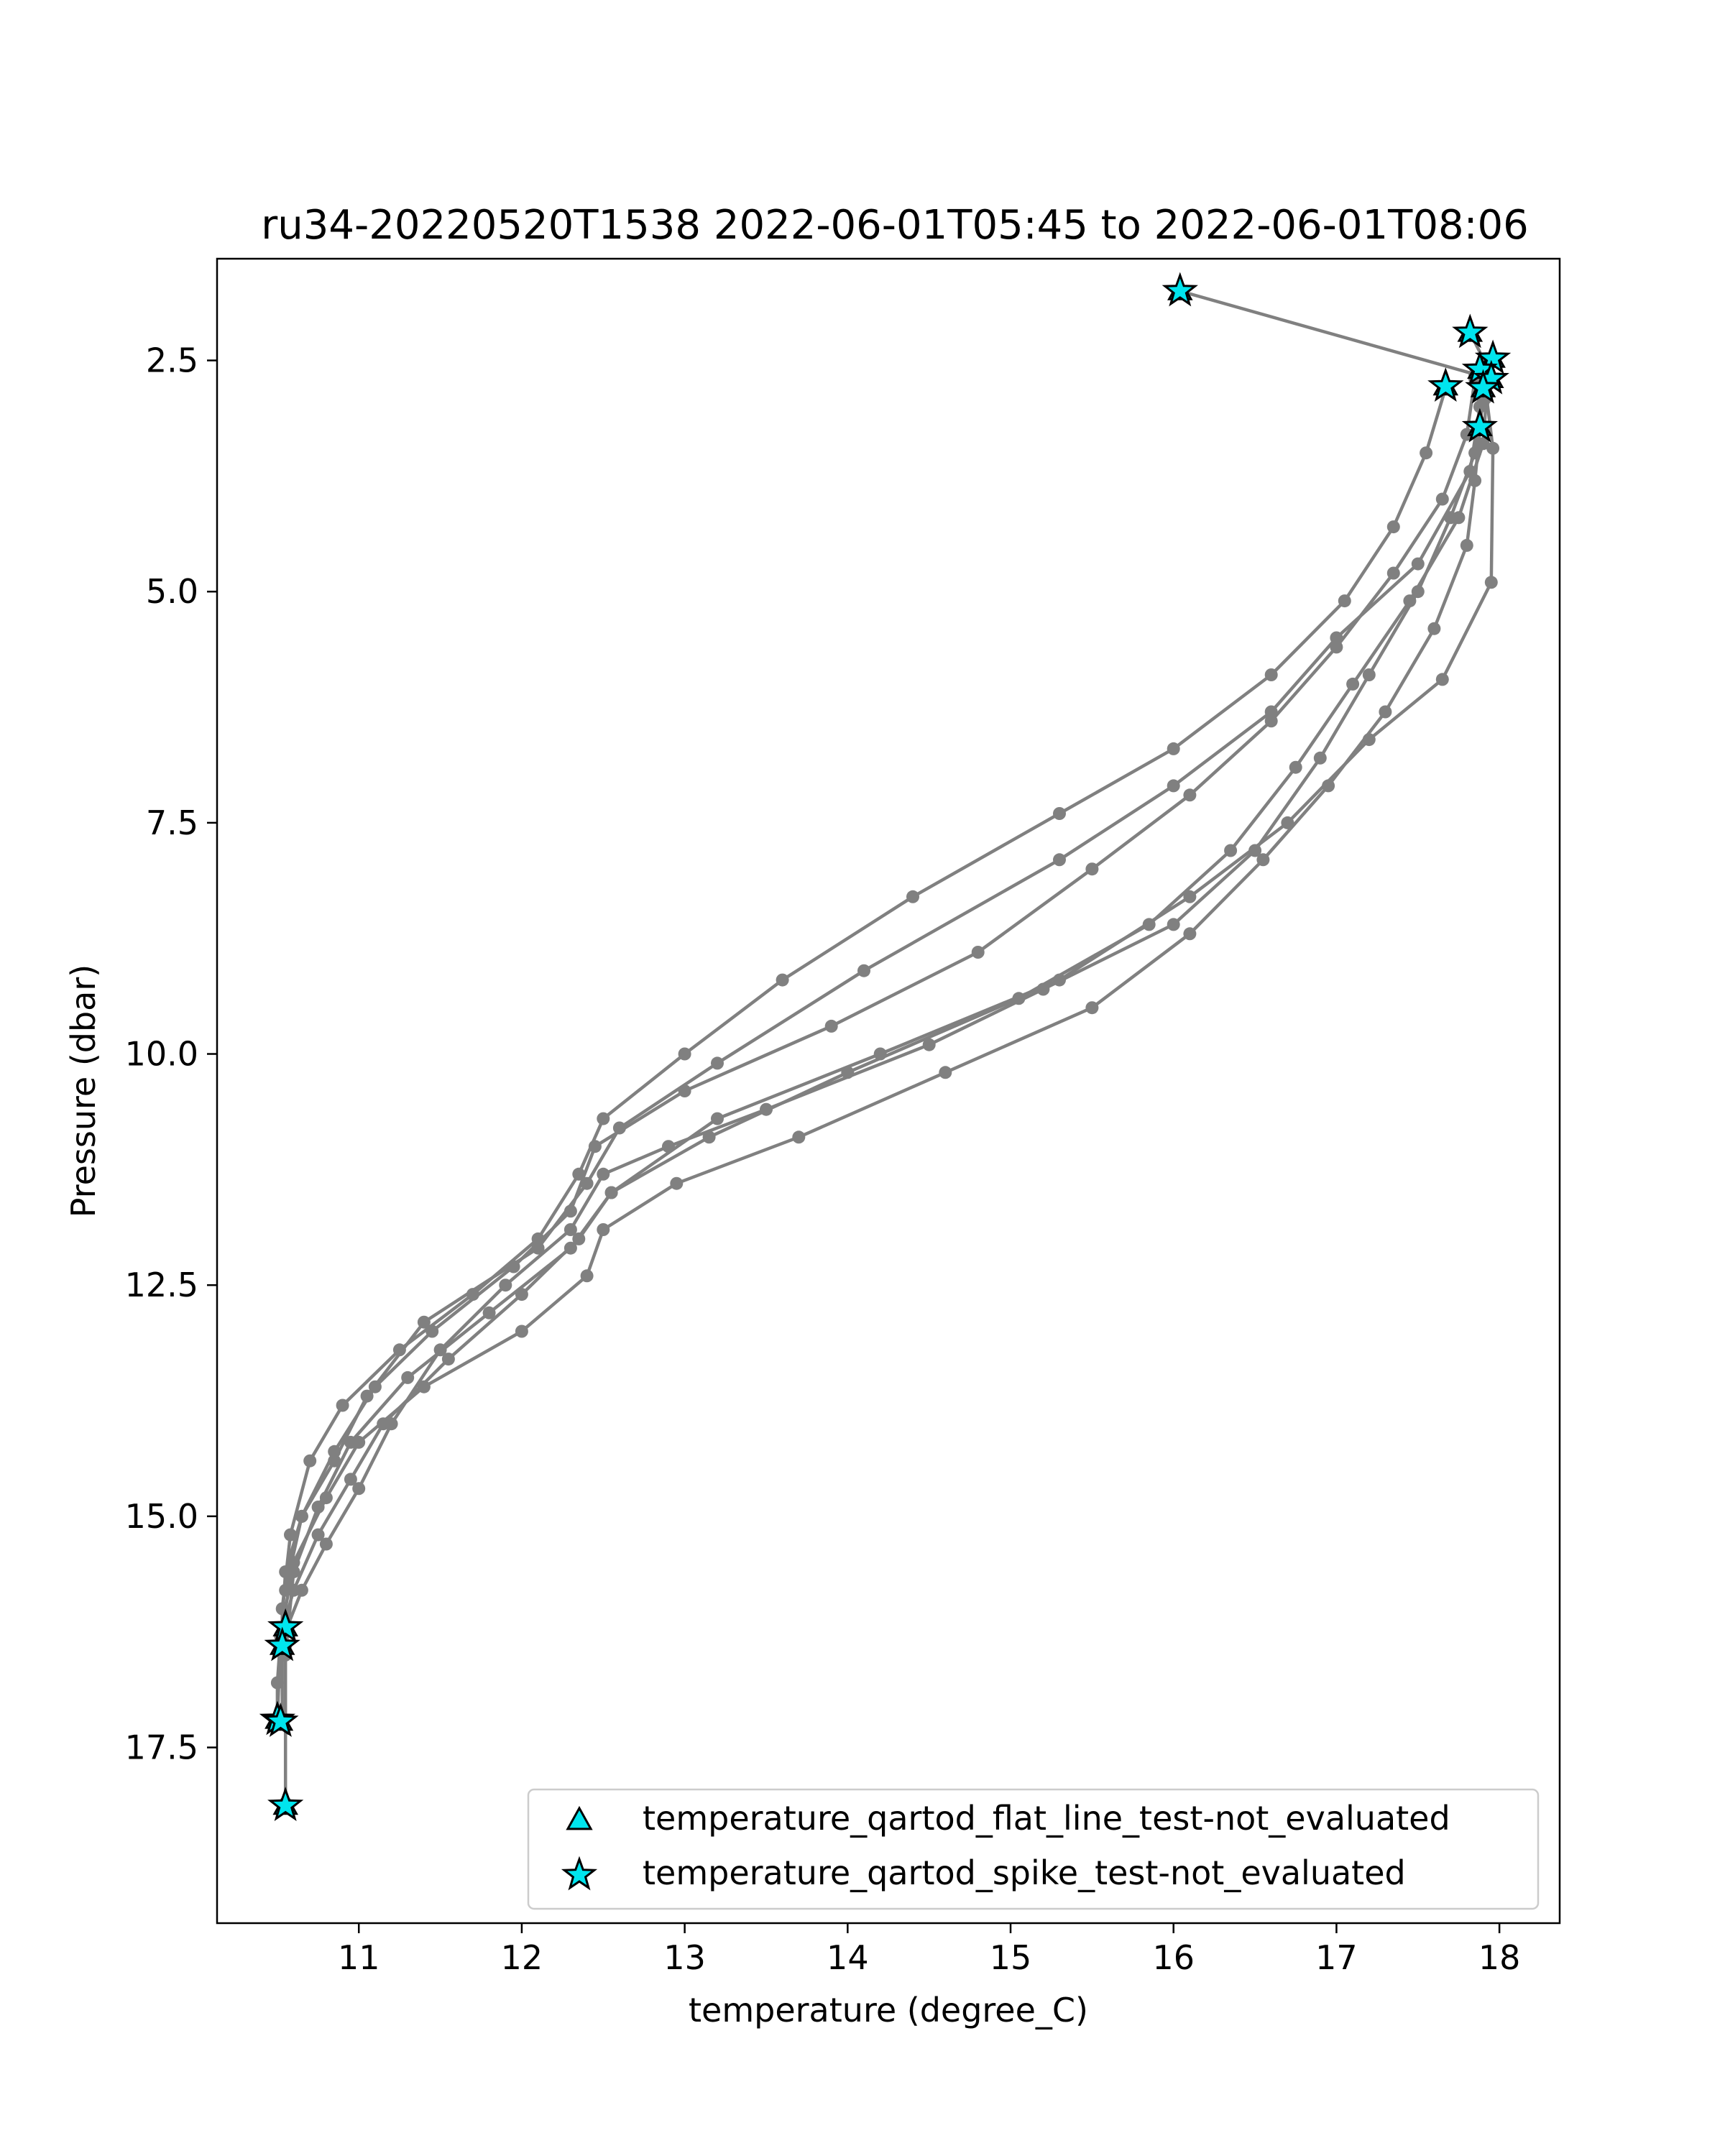 The height and width of the screenshot is (2156, 1725). I want to click on legend-triangle-marker, so click(579, 1818).